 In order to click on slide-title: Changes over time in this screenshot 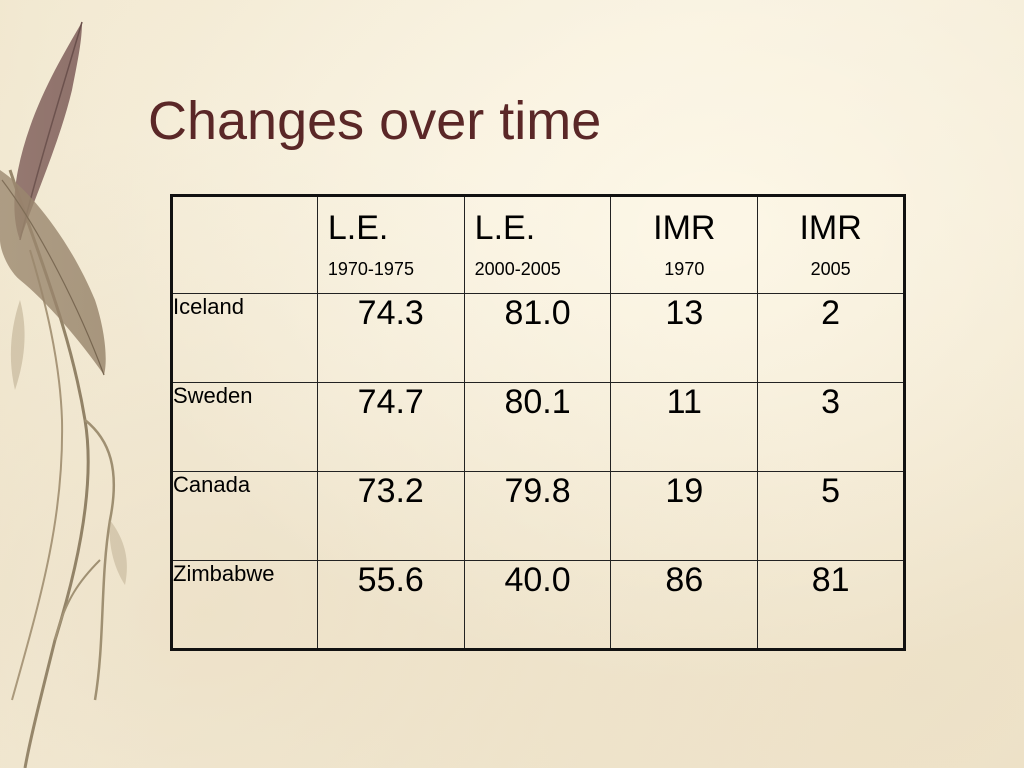, I will do `click(375, 121)`.